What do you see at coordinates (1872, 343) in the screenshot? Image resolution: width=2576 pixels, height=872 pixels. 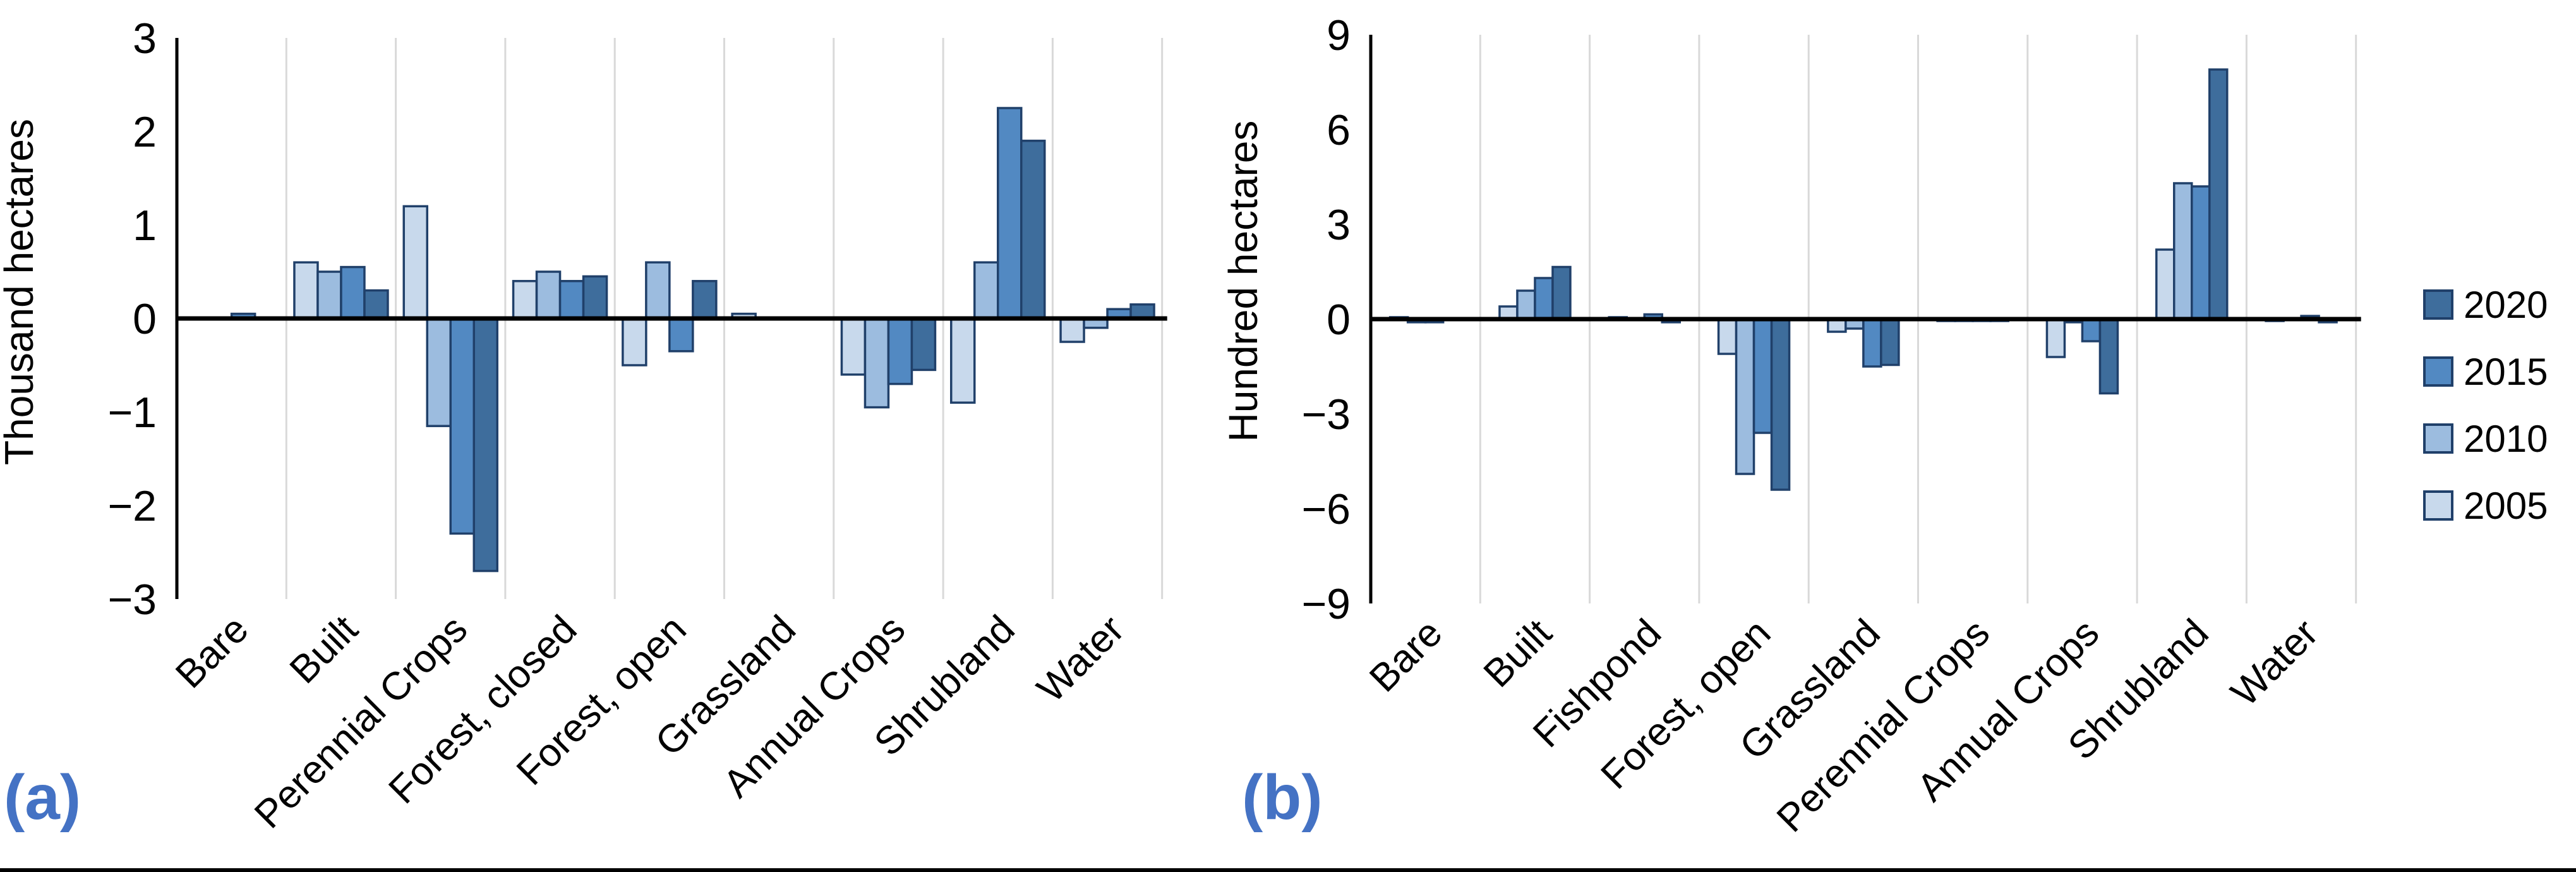 I see `bar-grassland-2015` at bounding box center [1872, 343].